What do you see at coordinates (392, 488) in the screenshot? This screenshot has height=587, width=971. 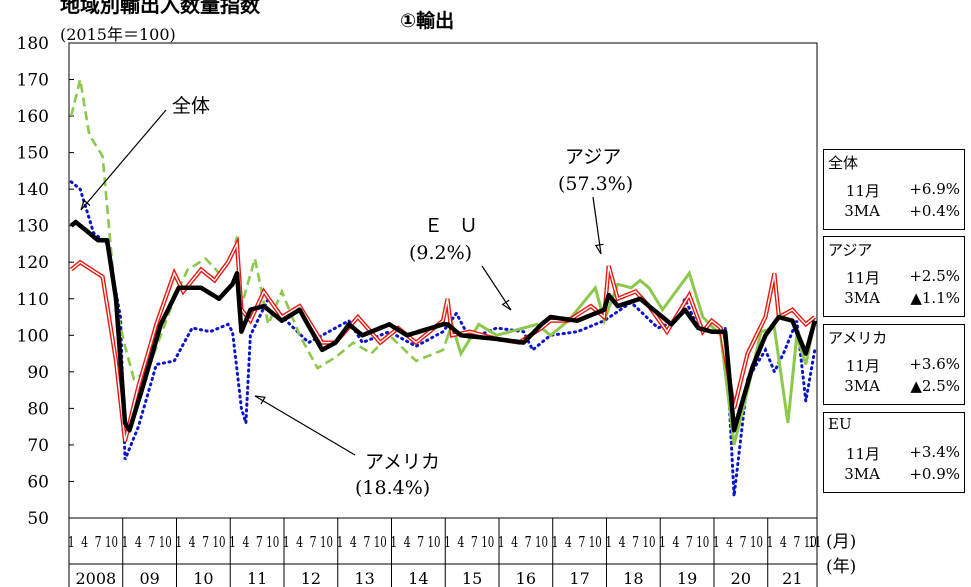 I see `annotation-america-share: (18.4%)` at bounding box center [392, 488].